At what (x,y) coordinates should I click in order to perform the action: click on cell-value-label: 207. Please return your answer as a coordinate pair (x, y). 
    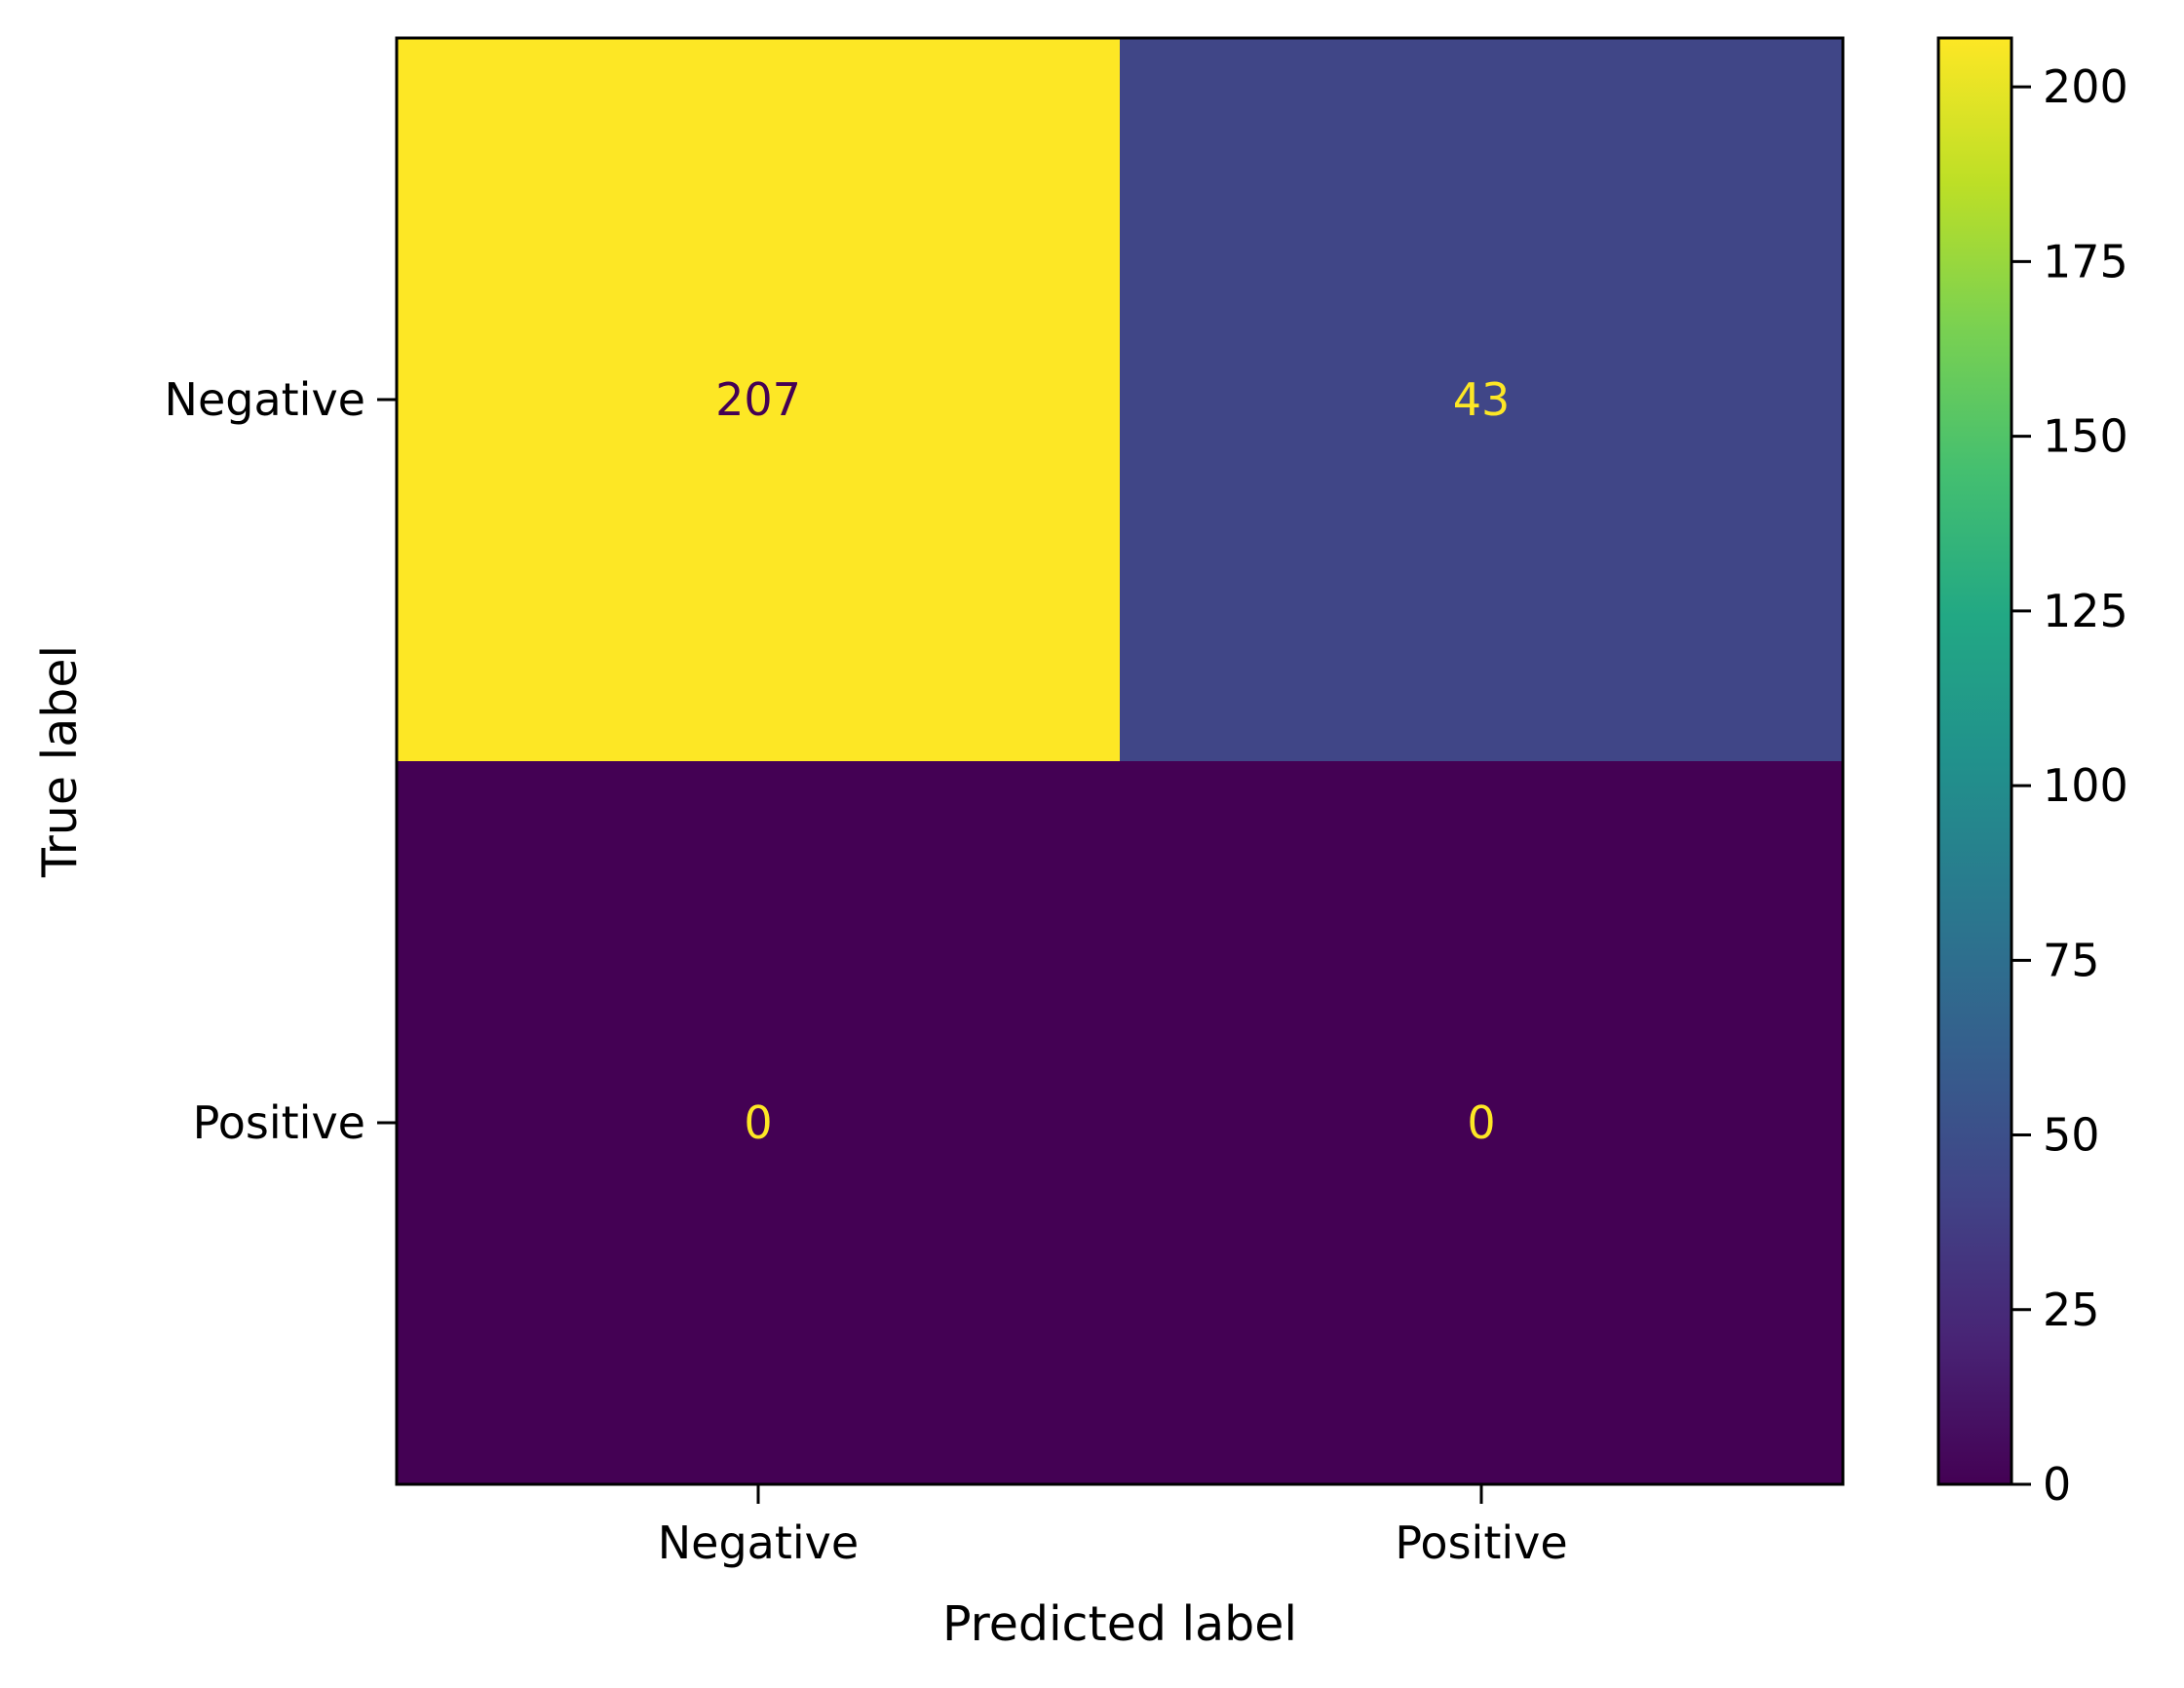
    Looking at the image, I should click on (758, 399).